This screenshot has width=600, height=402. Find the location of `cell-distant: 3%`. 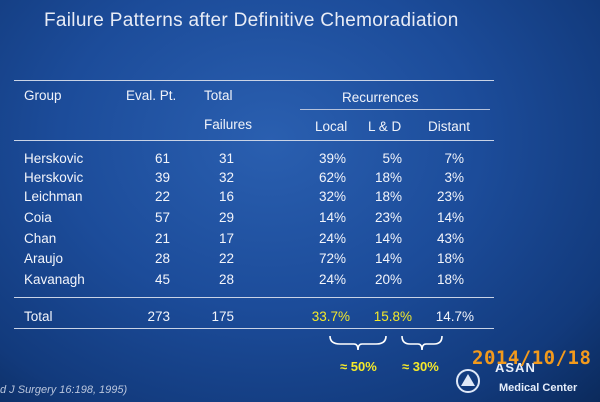

cell-distant: 3% is located at coordinates (454, 177).